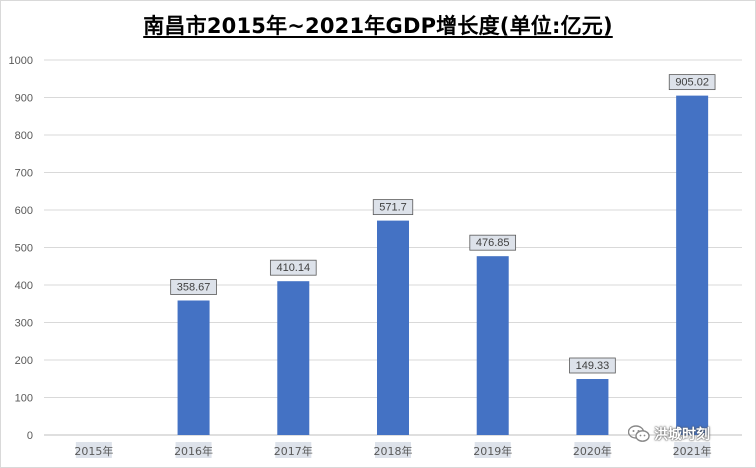 This screenshot has width=756, height=468. What do you see at coordinates (24, 174) in the screenshot?
I see `y-tick-label: 700` at bounding box center [24, 174].